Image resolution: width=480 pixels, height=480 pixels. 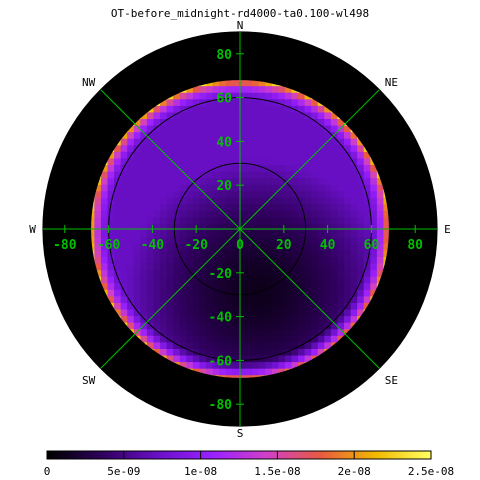 What do you see at coordinates (240, 245) in the screenshot?
I see `x-tick-label: 0` at bounding box center [240, 245].